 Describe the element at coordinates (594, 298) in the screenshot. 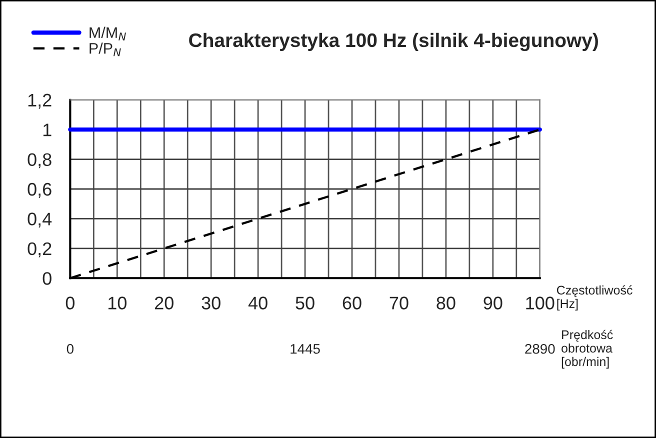

I see `x-axis-title: Częstotliwość [Hz]` at that location.